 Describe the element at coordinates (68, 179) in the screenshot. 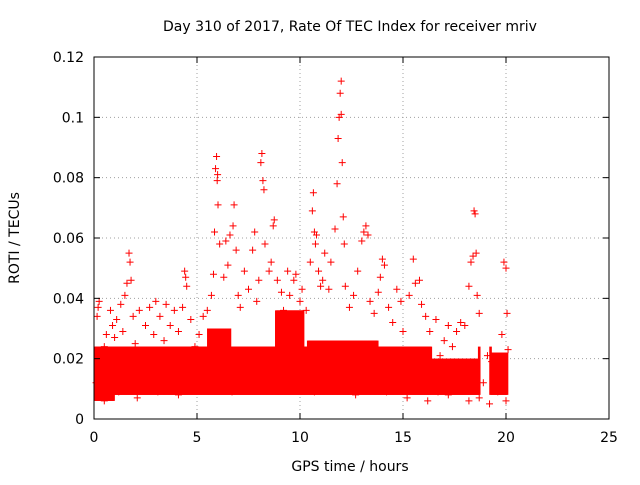

I see `y-tick-label: 0.08` at that location.